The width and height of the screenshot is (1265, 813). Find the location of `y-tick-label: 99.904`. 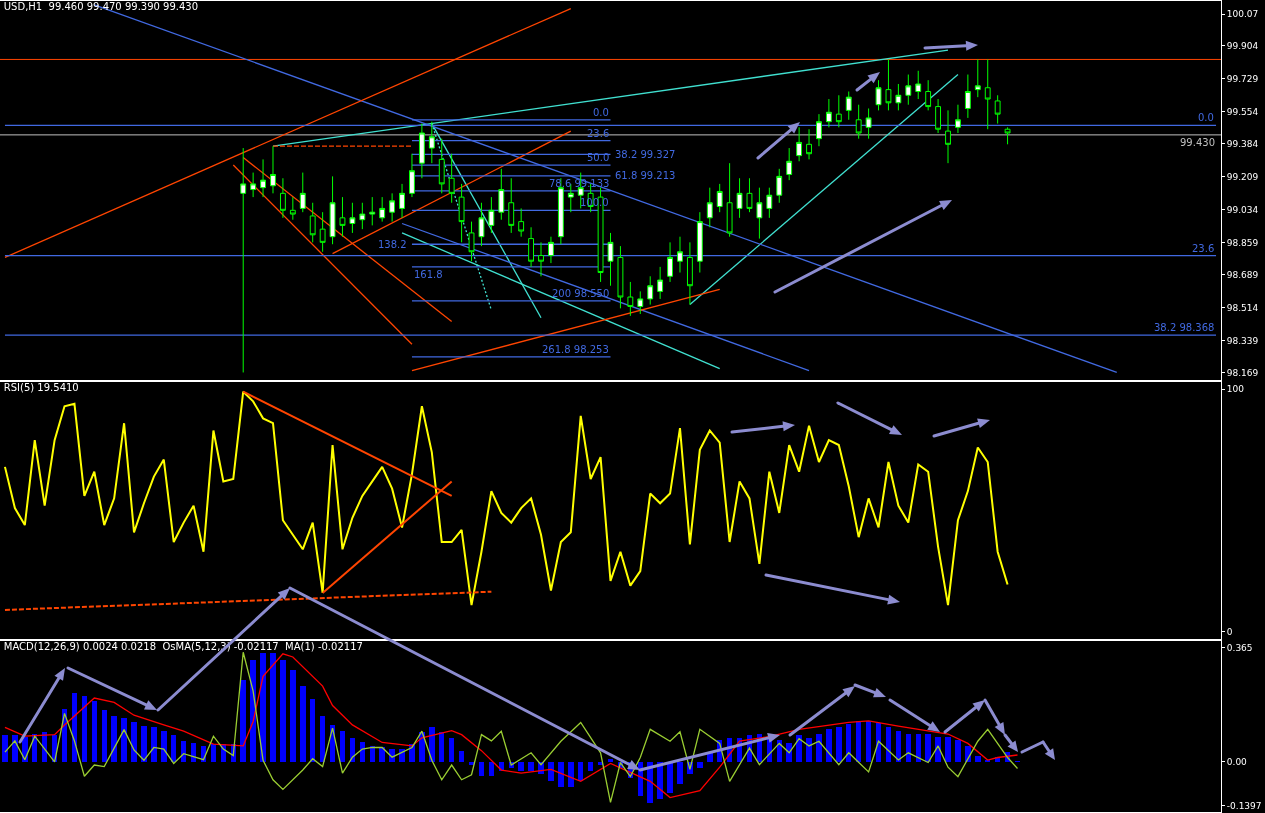

y-tick-label: 99.904 is located at coordinates (1242, 45).